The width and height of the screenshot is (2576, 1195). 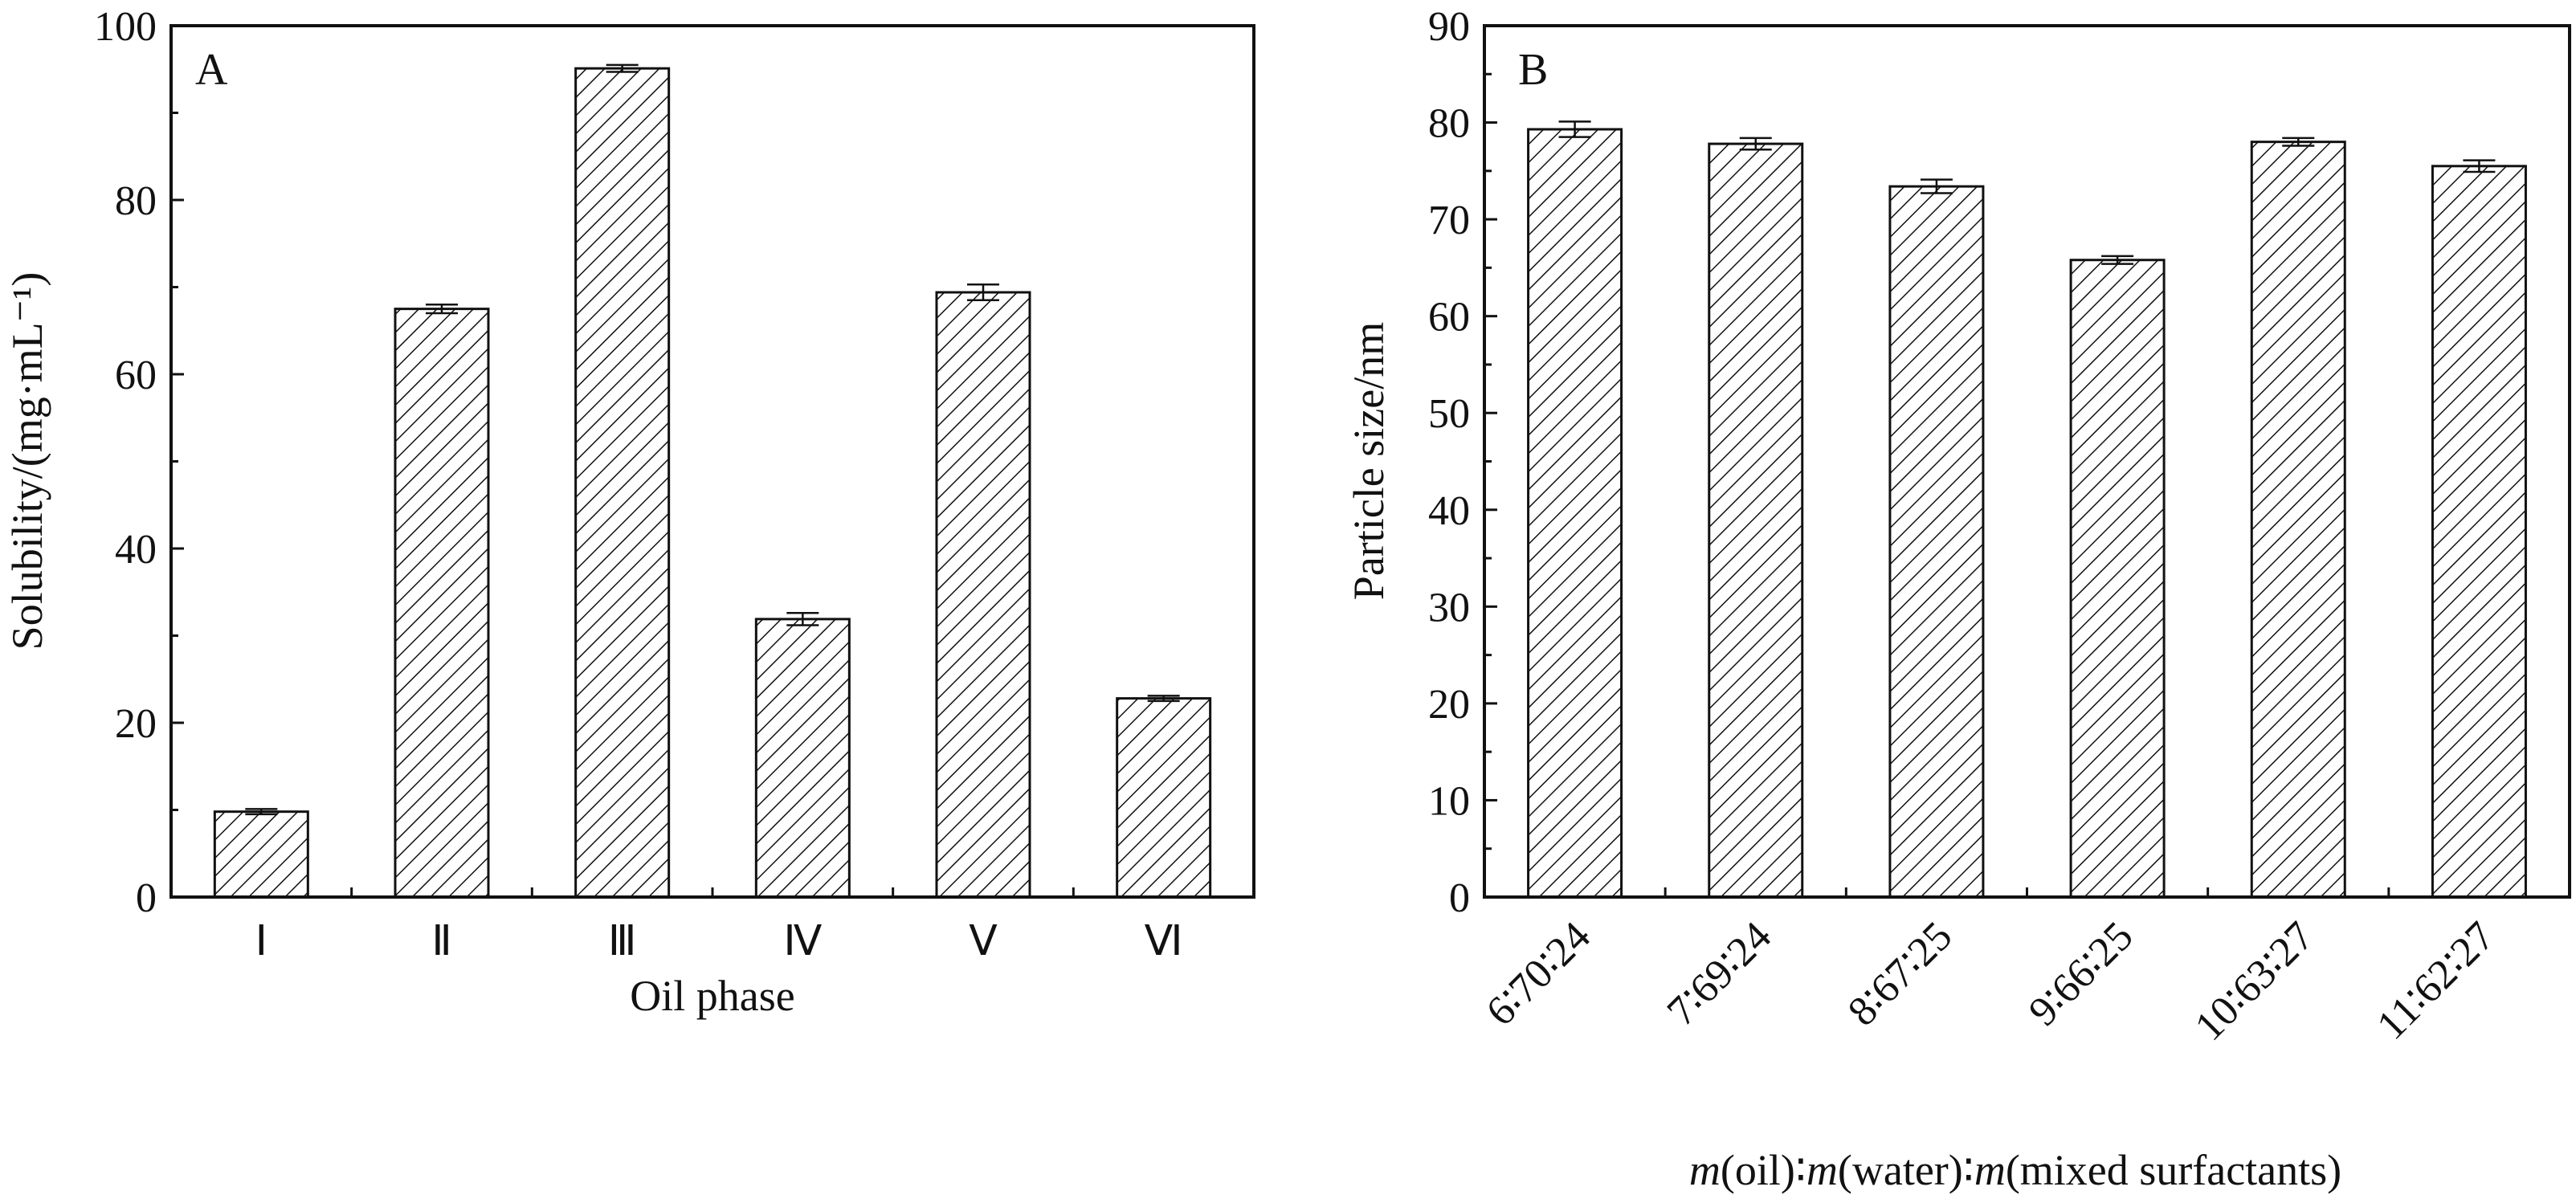 I want to click on x-axis-title: Oil phase, so click(x=712, y=996).